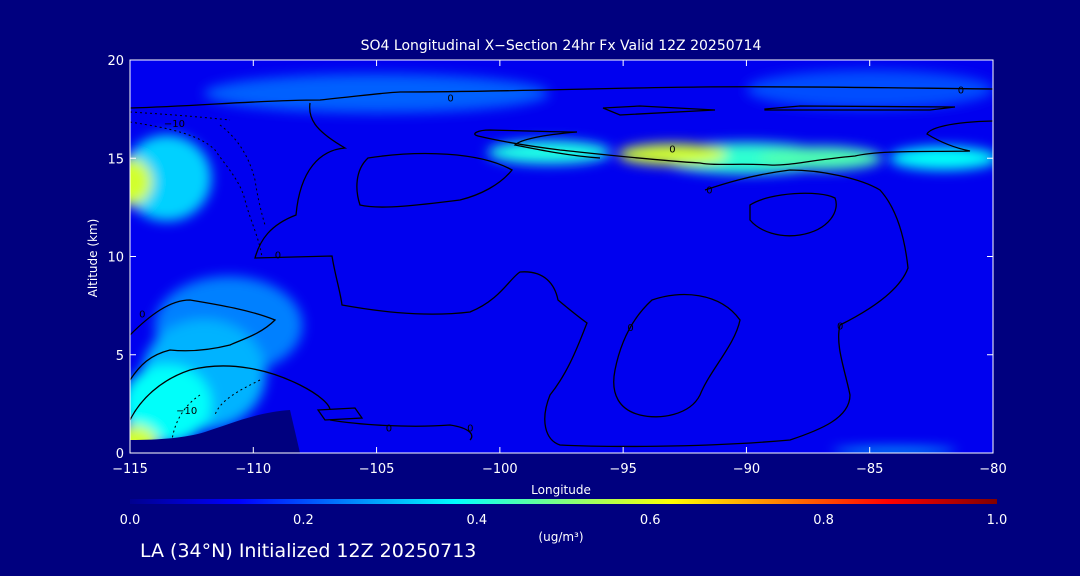  Describe the element at coordinates (377, 469) in the screenshot. I see `x-tick-label: −105` at that location.